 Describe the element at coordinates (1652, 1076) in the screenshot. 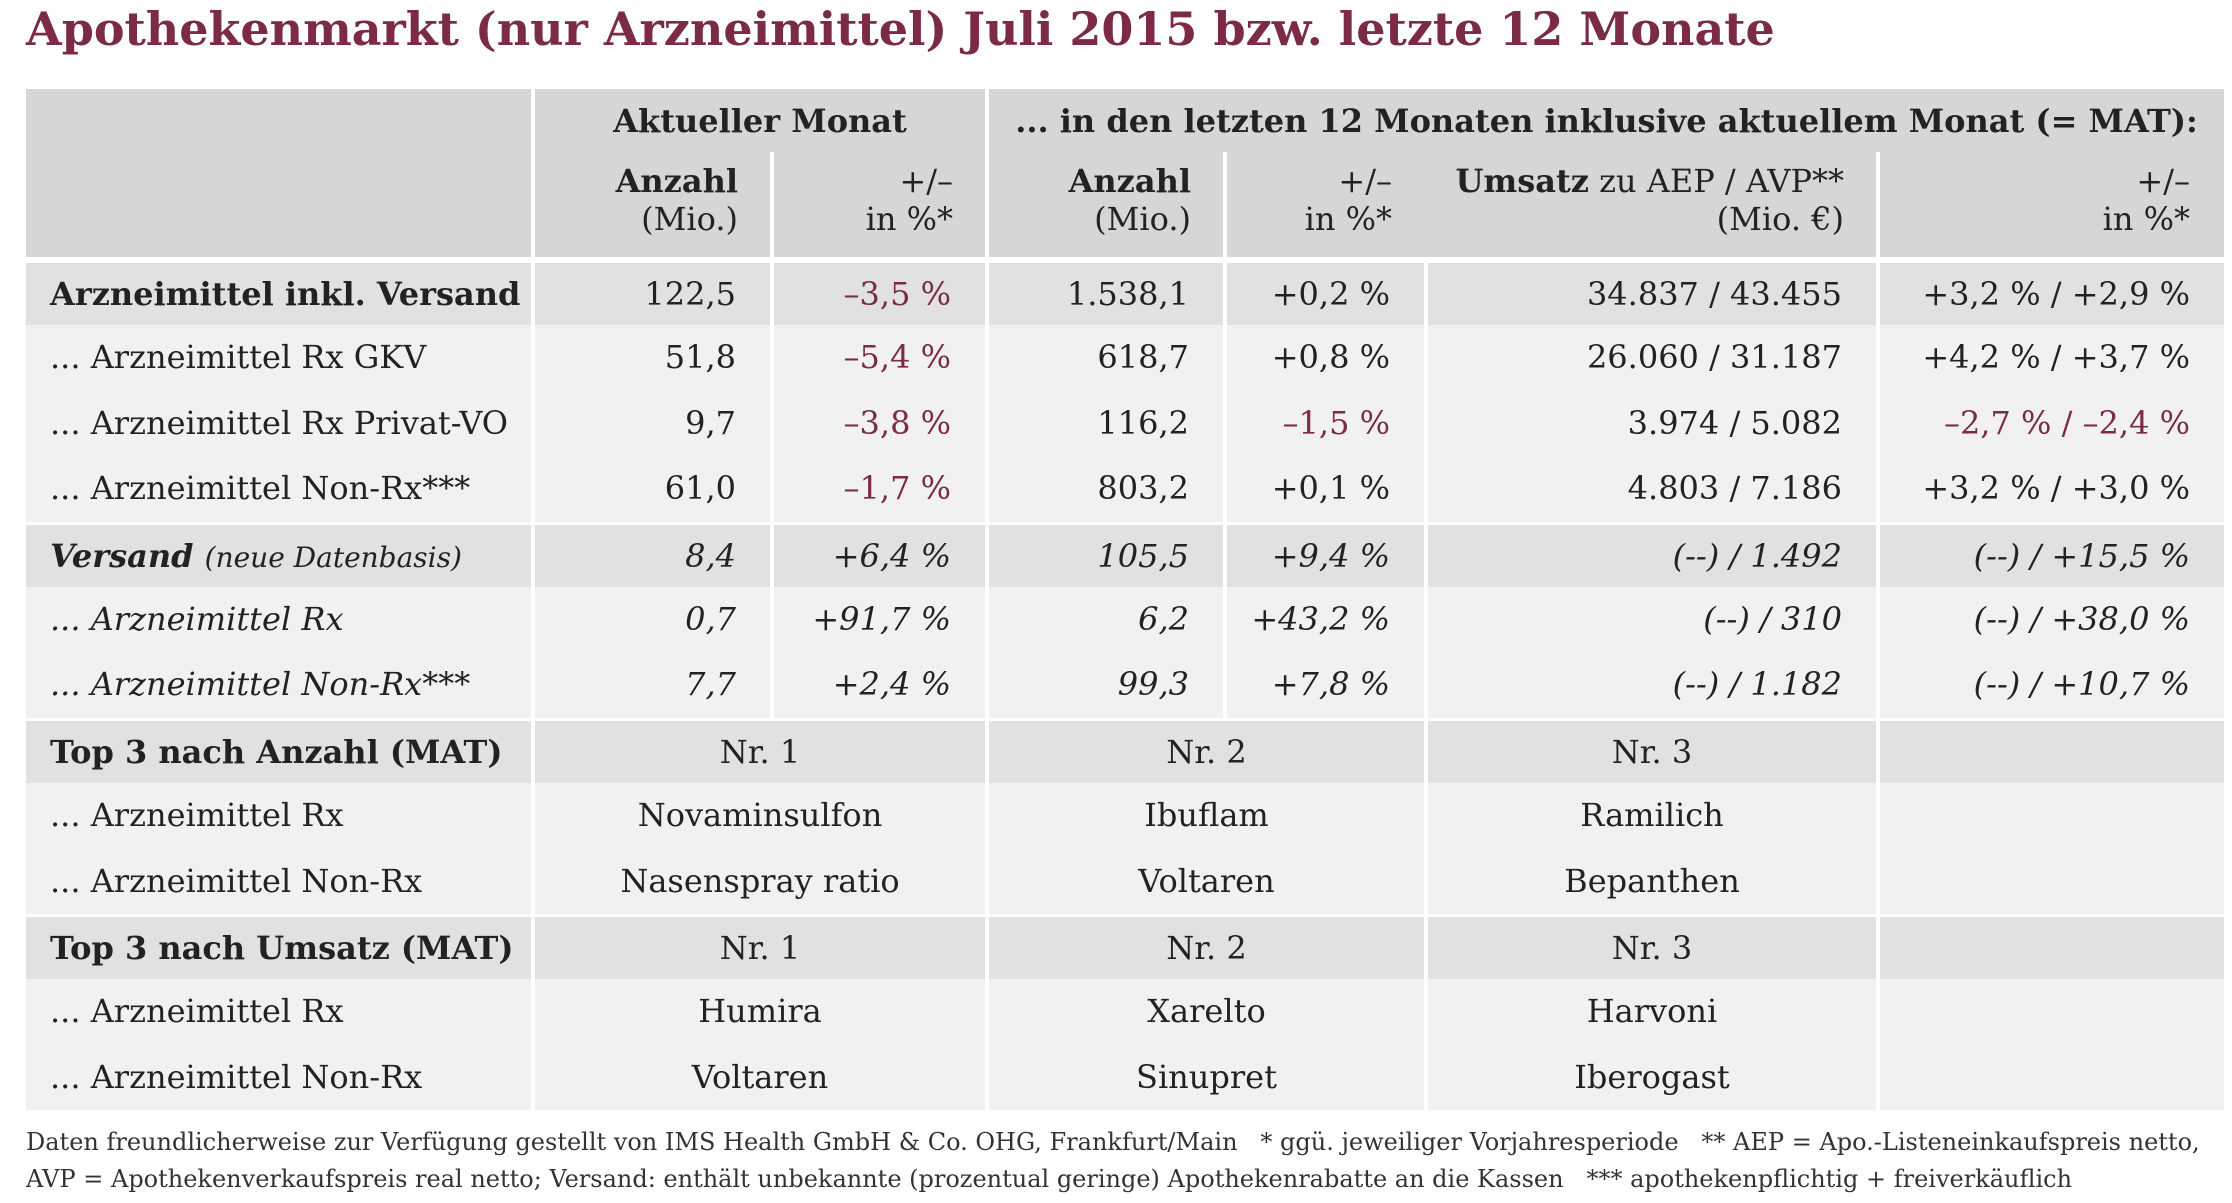

I see `cell-text: Iberogast` at that location.